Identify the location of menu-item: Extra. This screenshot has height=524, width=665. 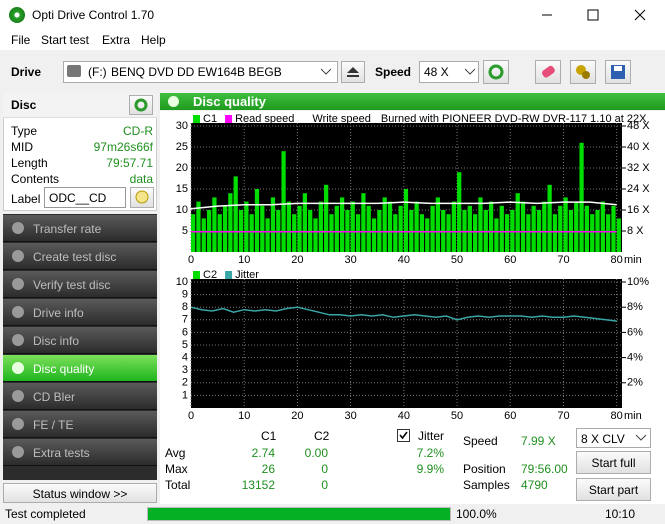
(116, 40).